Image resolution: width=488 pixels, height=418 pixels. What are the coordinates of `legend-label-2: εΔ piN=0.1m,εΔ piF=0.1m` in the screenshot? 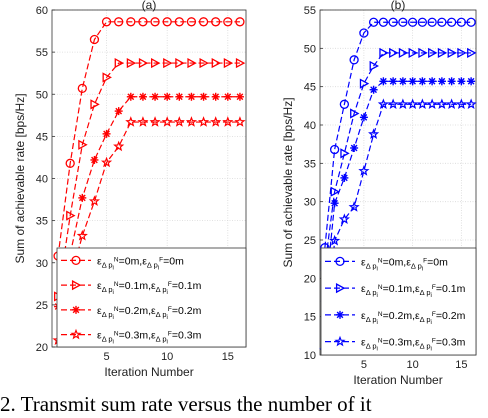 It's located at (413, 291).